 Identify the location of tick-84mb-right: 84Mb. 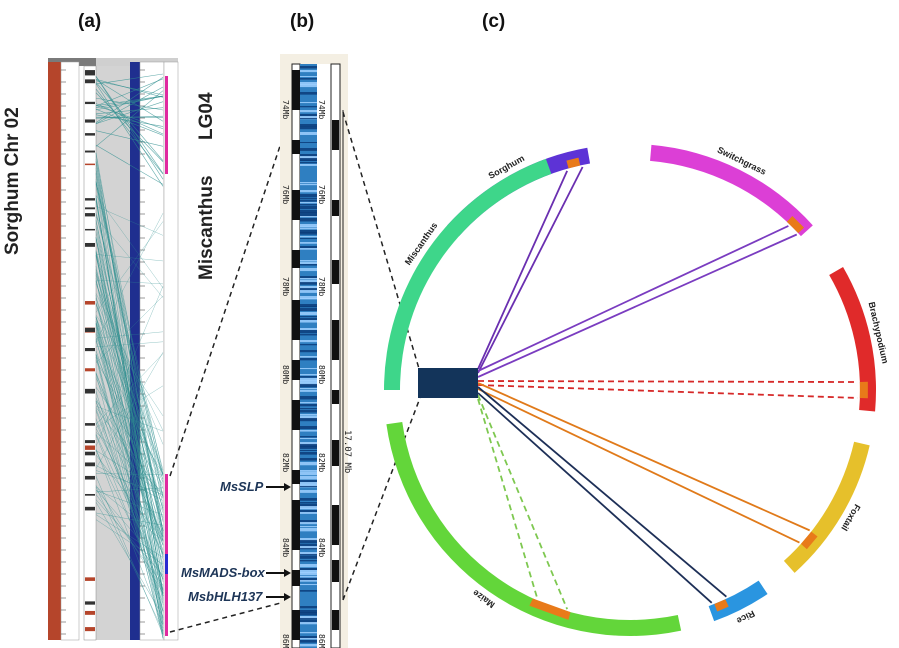
(321, 547).